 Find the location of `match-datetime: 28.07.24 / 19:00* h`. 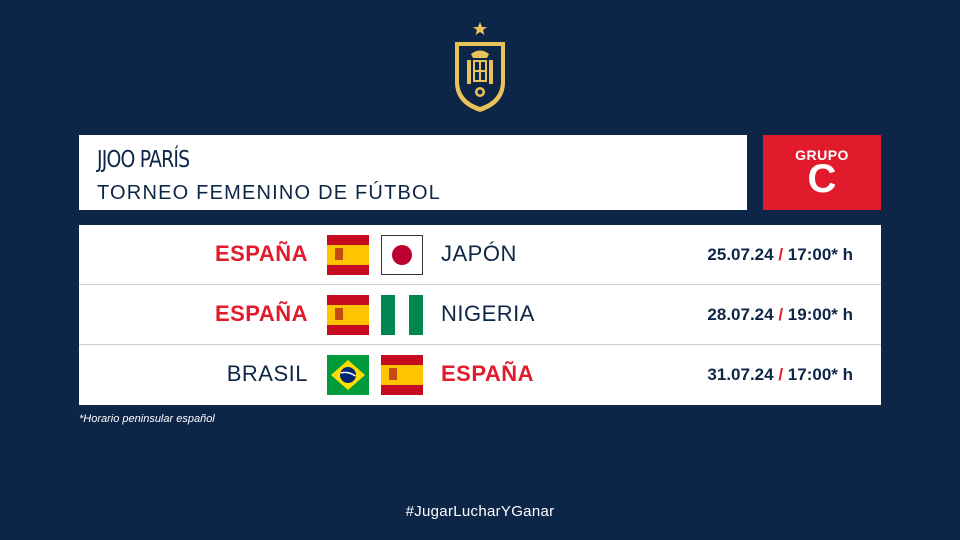

match-datetime: 28.07.24 / 19:00* h is located at coordinates (780, 315).